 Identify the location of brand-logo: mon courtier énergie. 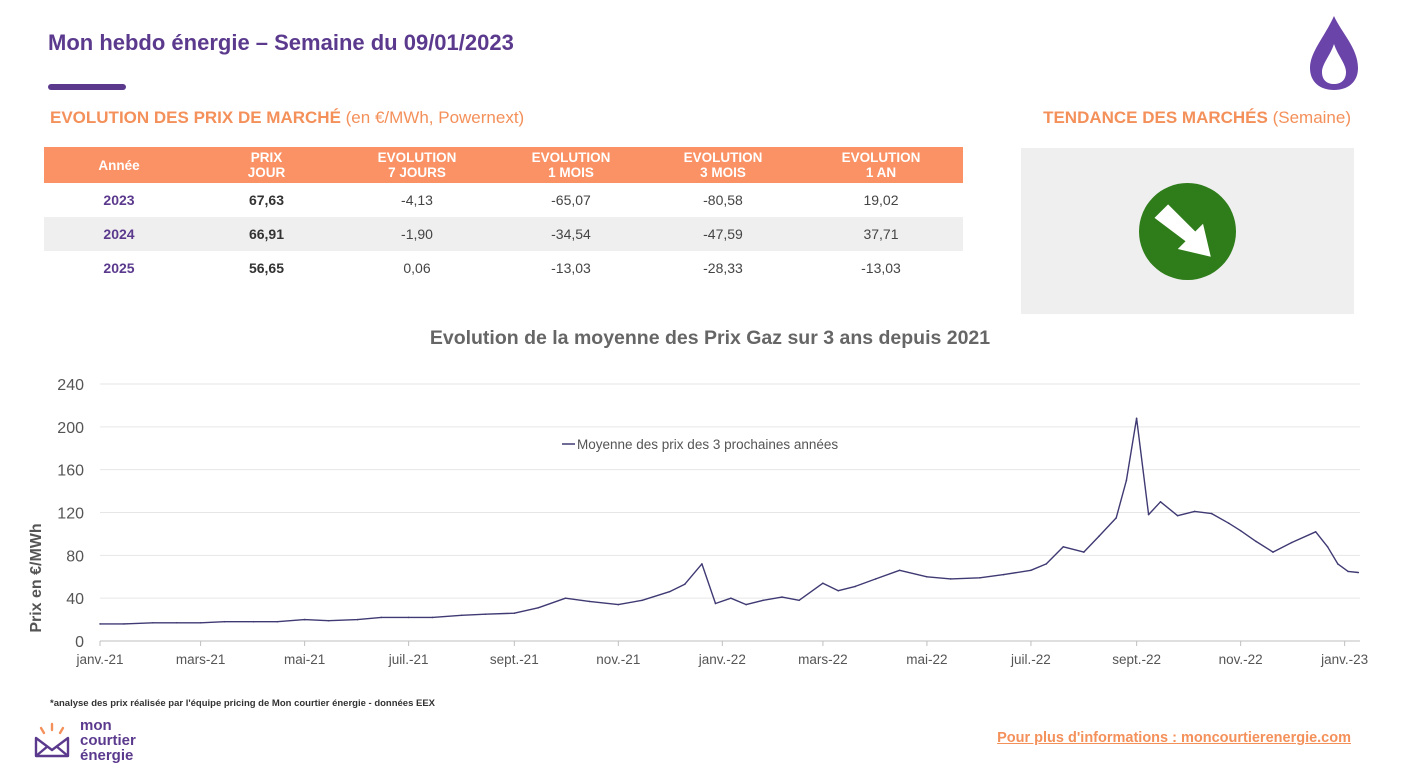
(92, 744).